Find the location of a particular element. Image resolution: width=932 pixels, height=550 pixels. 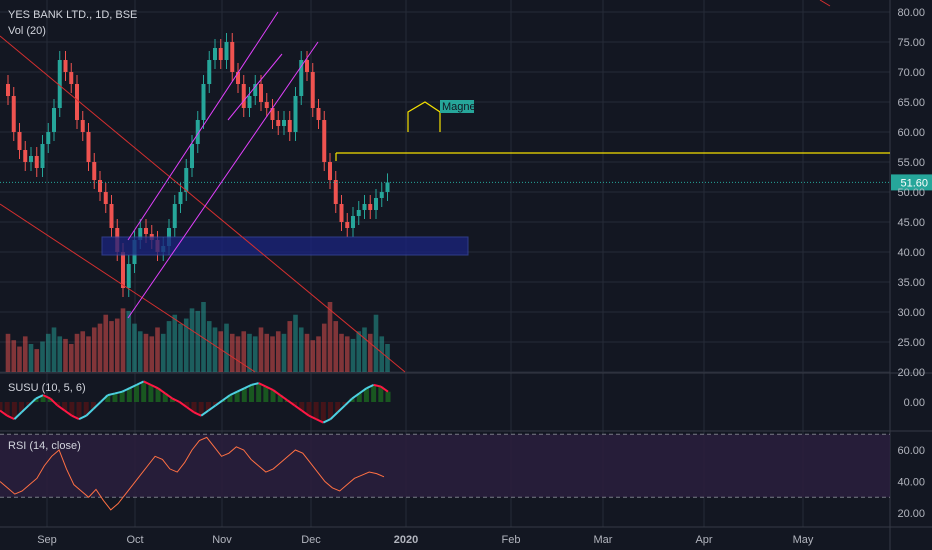

y-tick-label: 50.00 is located at coordinates (911, 193).